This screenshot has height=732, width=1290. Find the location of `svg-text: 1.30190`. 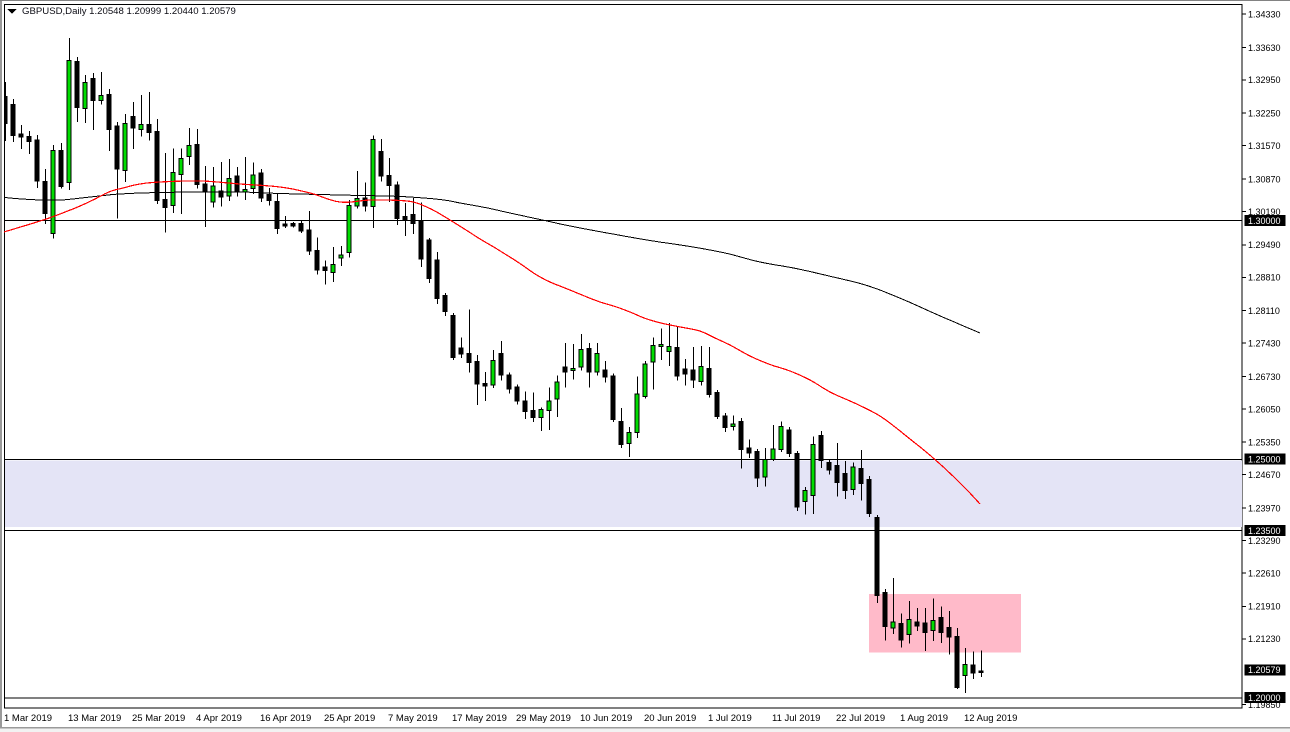

svg-text: 1.30190 is located at coordinates (1264, 212).